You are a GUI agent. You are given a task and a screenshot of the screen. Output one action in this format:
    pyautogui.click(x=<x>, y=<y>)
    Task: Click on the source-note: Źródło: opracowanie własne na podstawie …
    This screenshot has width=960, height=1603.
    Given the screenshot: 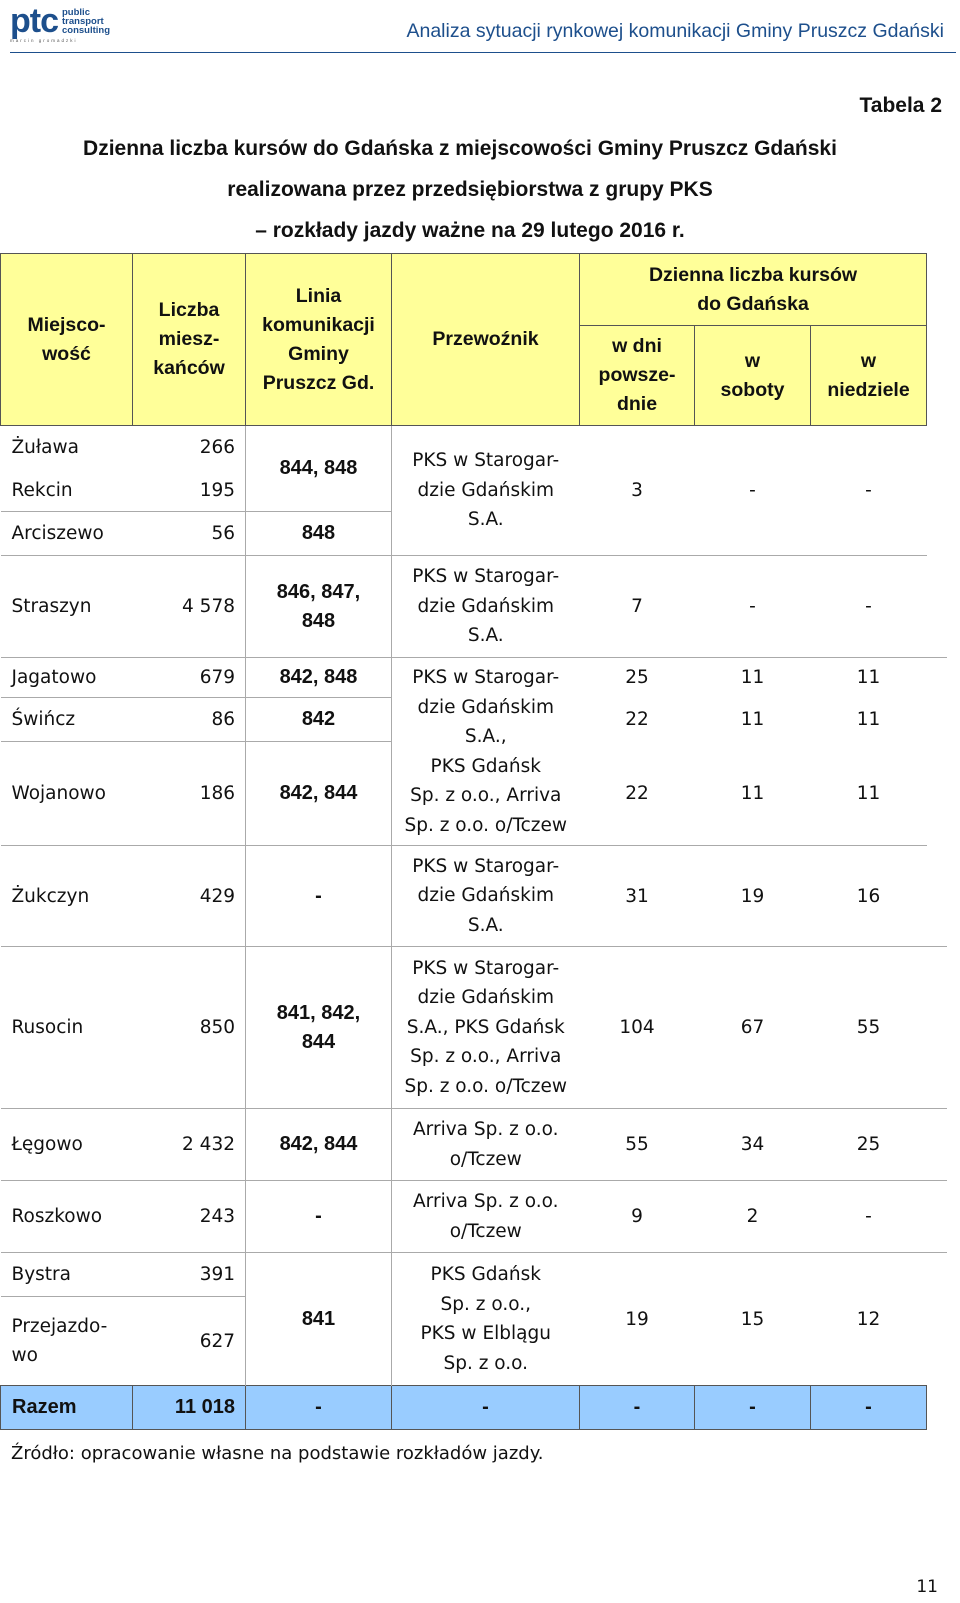 What is the action you would take?
    pyautogui.click(x=277, y=1453)
    